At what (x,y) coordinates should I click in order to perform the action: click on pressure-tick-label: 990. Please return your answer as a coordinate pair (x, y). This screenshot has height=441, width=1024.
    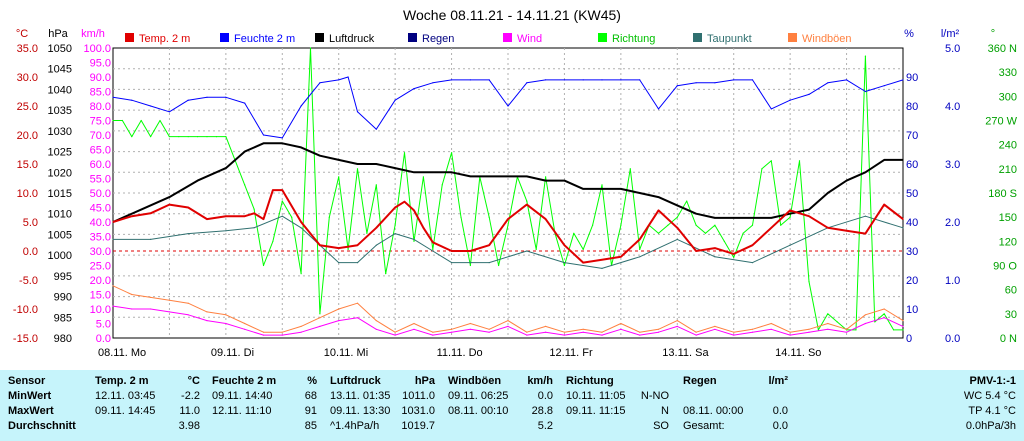
    Looking at the image, I should click on (63, 298).